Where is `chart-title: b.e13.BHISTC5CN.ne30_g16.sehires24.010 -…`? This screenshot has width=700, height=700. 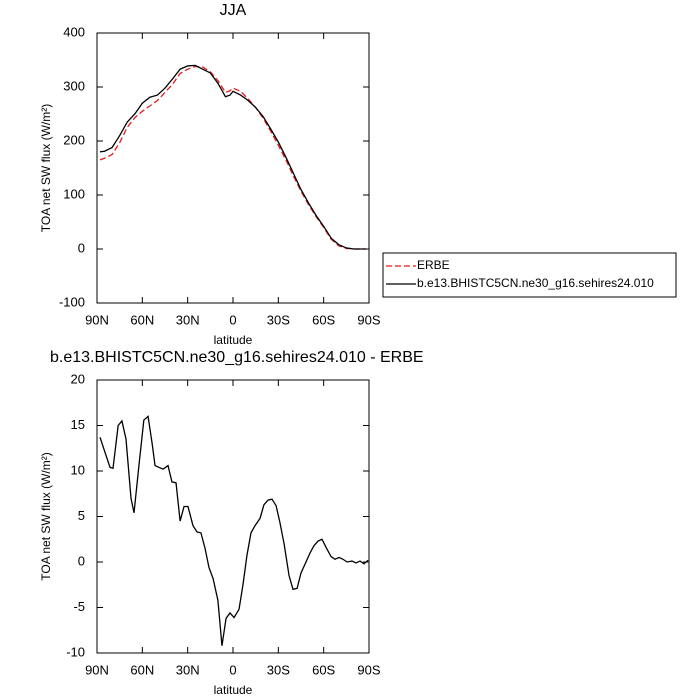
chart-title: b.e13.BHISTC5CN.ne30_g16.sehires24.010 -… is located at coordinates (237, 357).